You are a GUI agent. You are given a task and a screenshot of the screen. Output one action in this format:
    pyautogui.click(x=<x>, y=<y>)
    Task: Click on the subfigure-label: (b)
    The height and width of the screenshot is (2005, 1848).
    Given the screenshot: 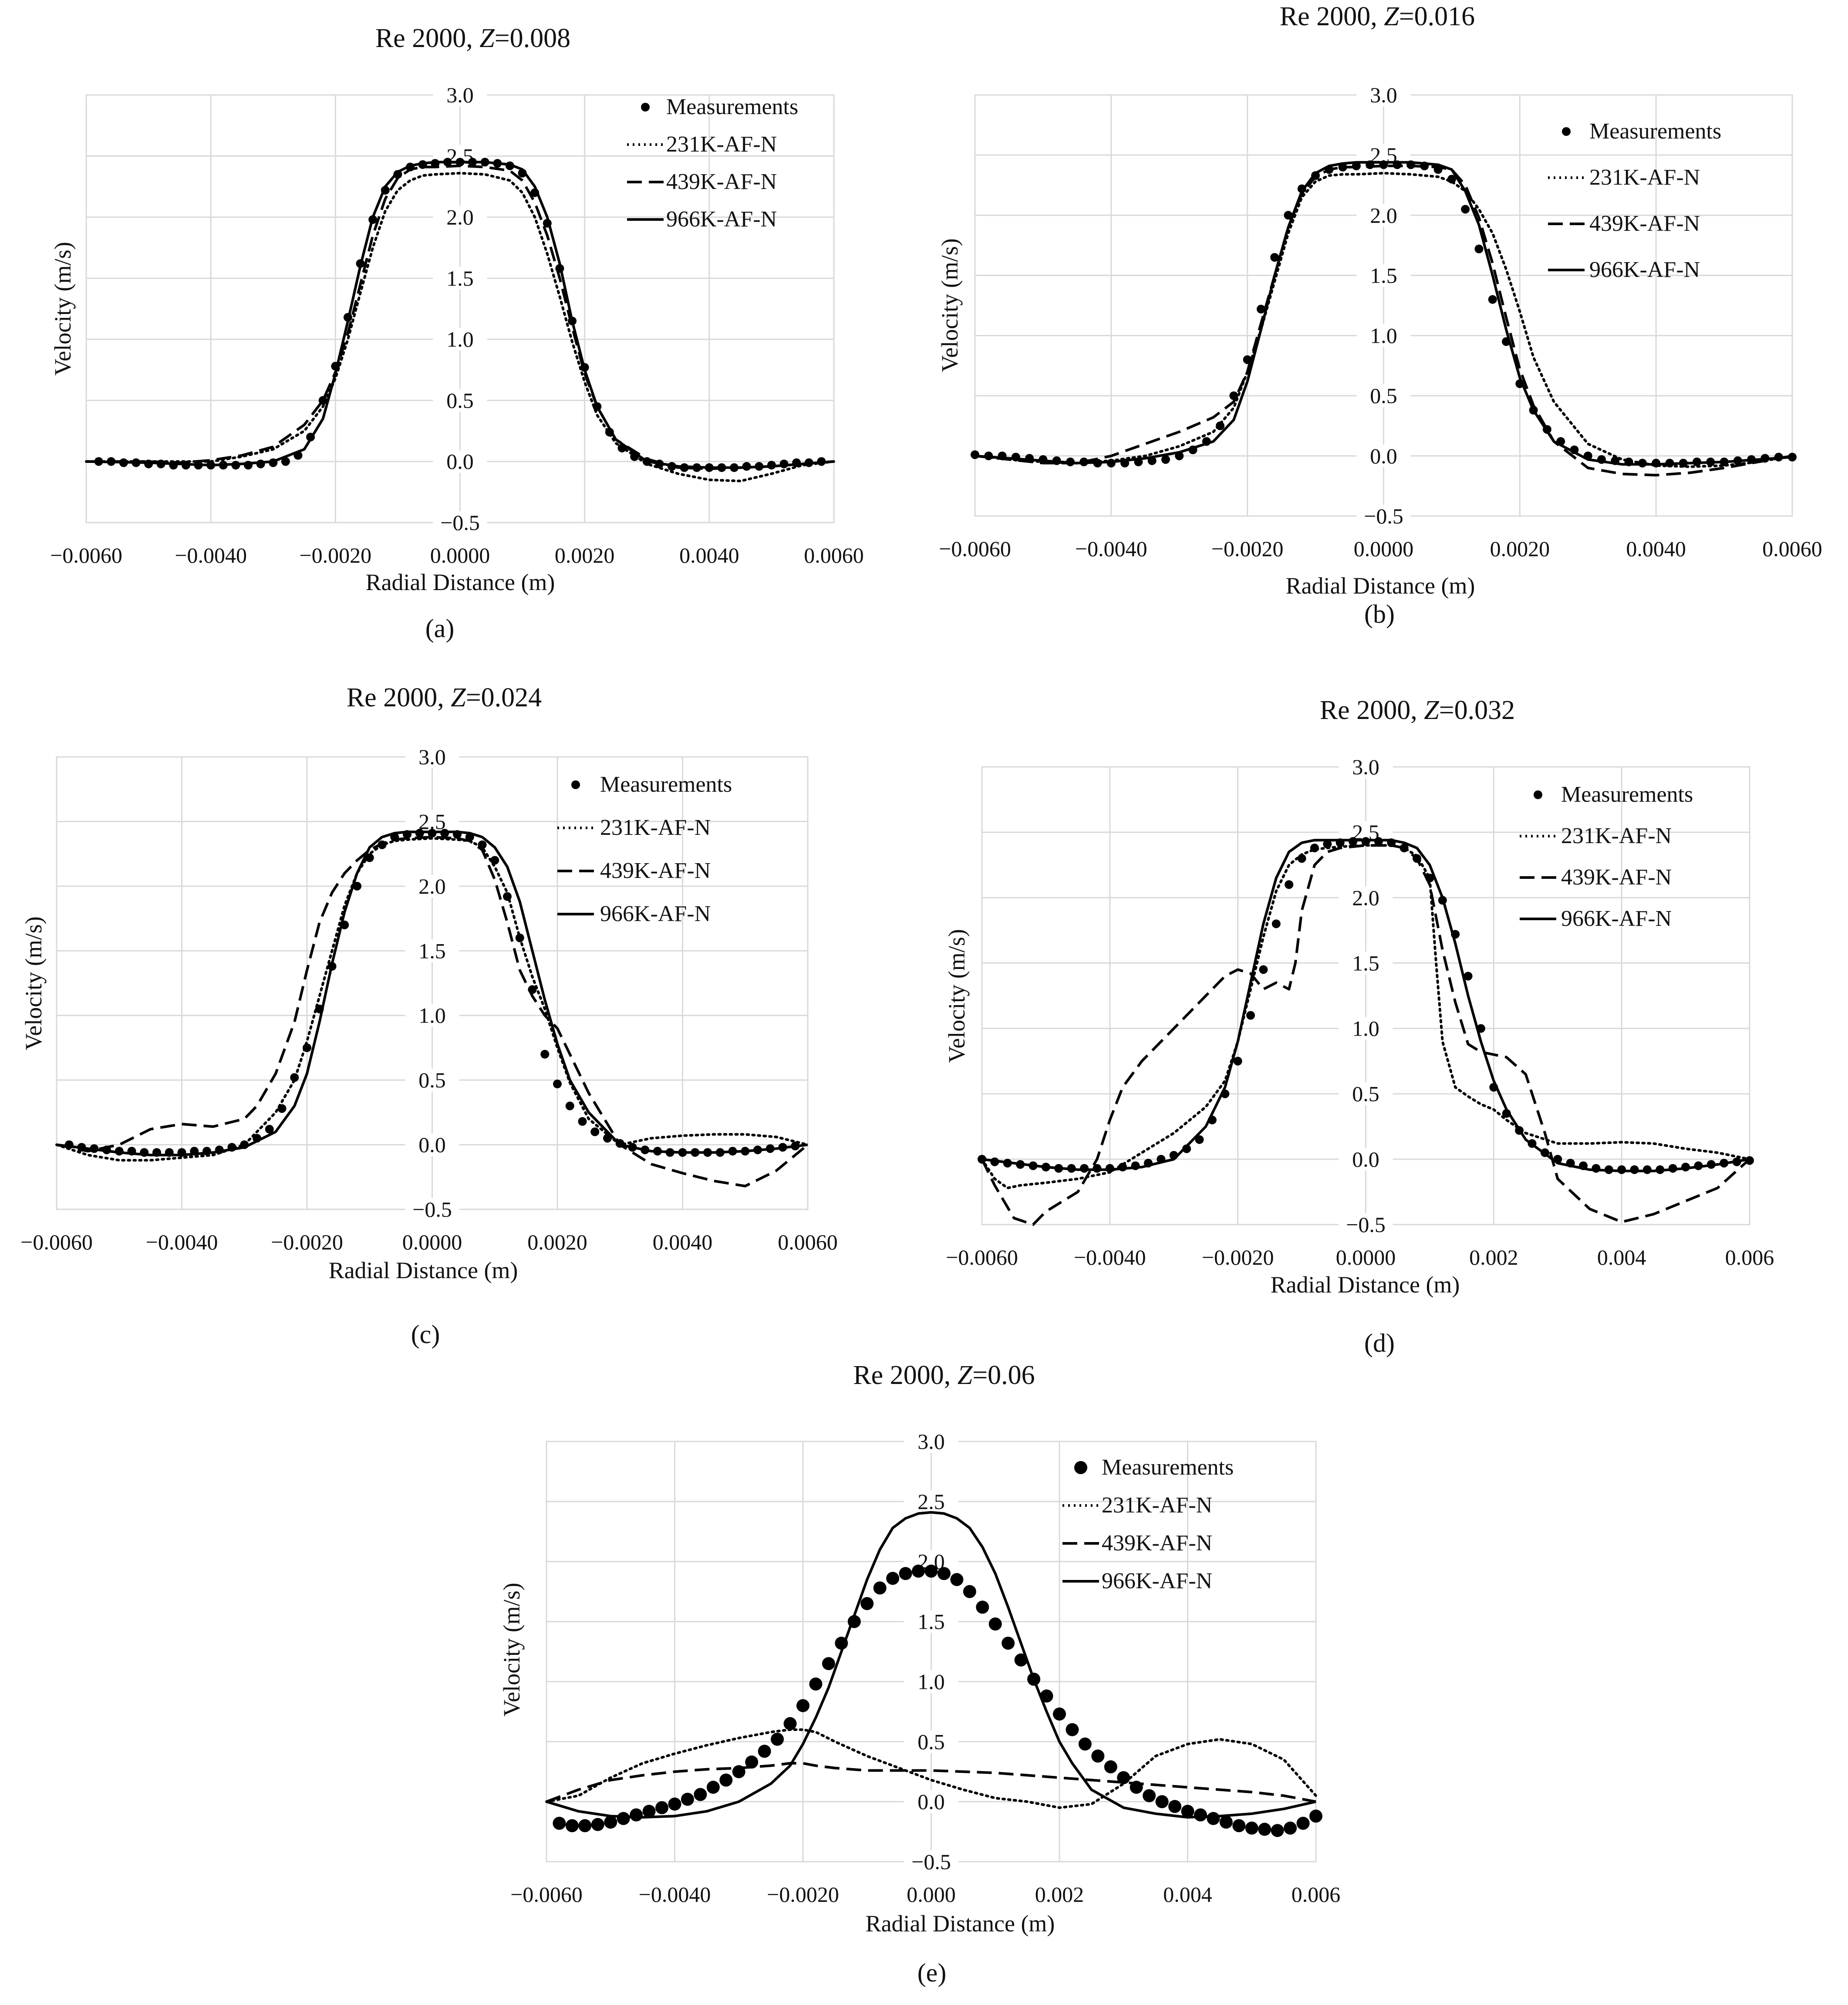 What is the action you would take?
    pyautogui.click(x=1379, y=614)
    